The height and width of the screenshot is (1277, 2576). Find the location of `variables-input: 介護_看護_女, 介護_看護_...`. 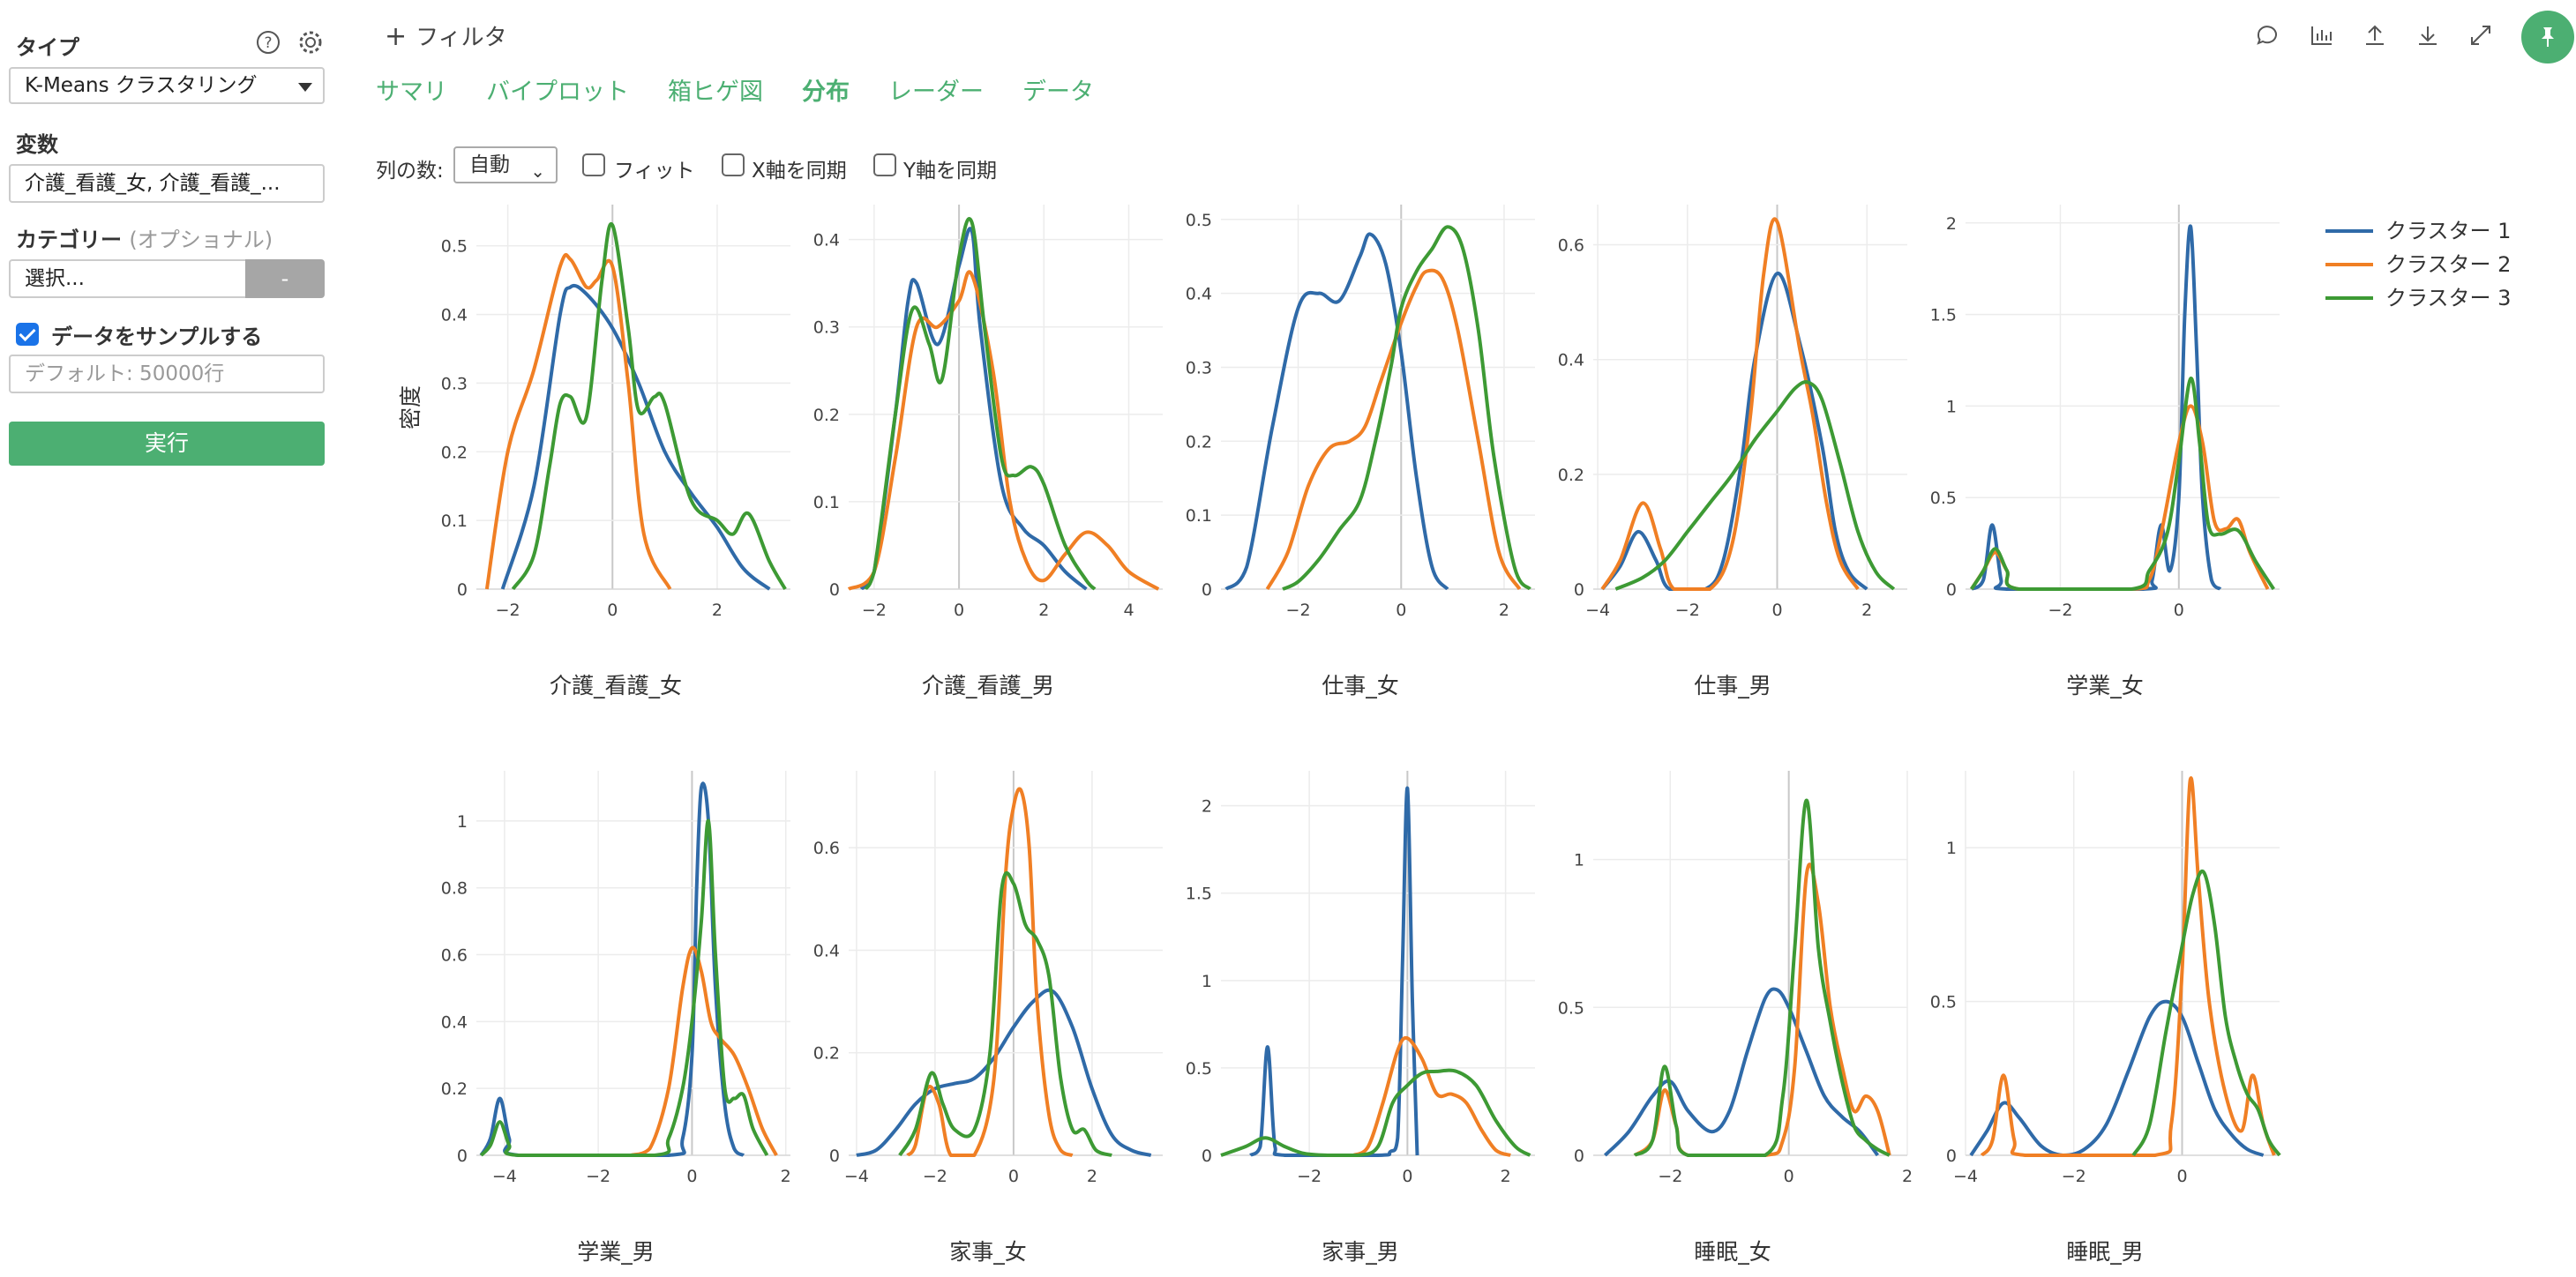

variables-input: 介護_看護_女, 介護_看護_... is located at coordinates (167, 183).